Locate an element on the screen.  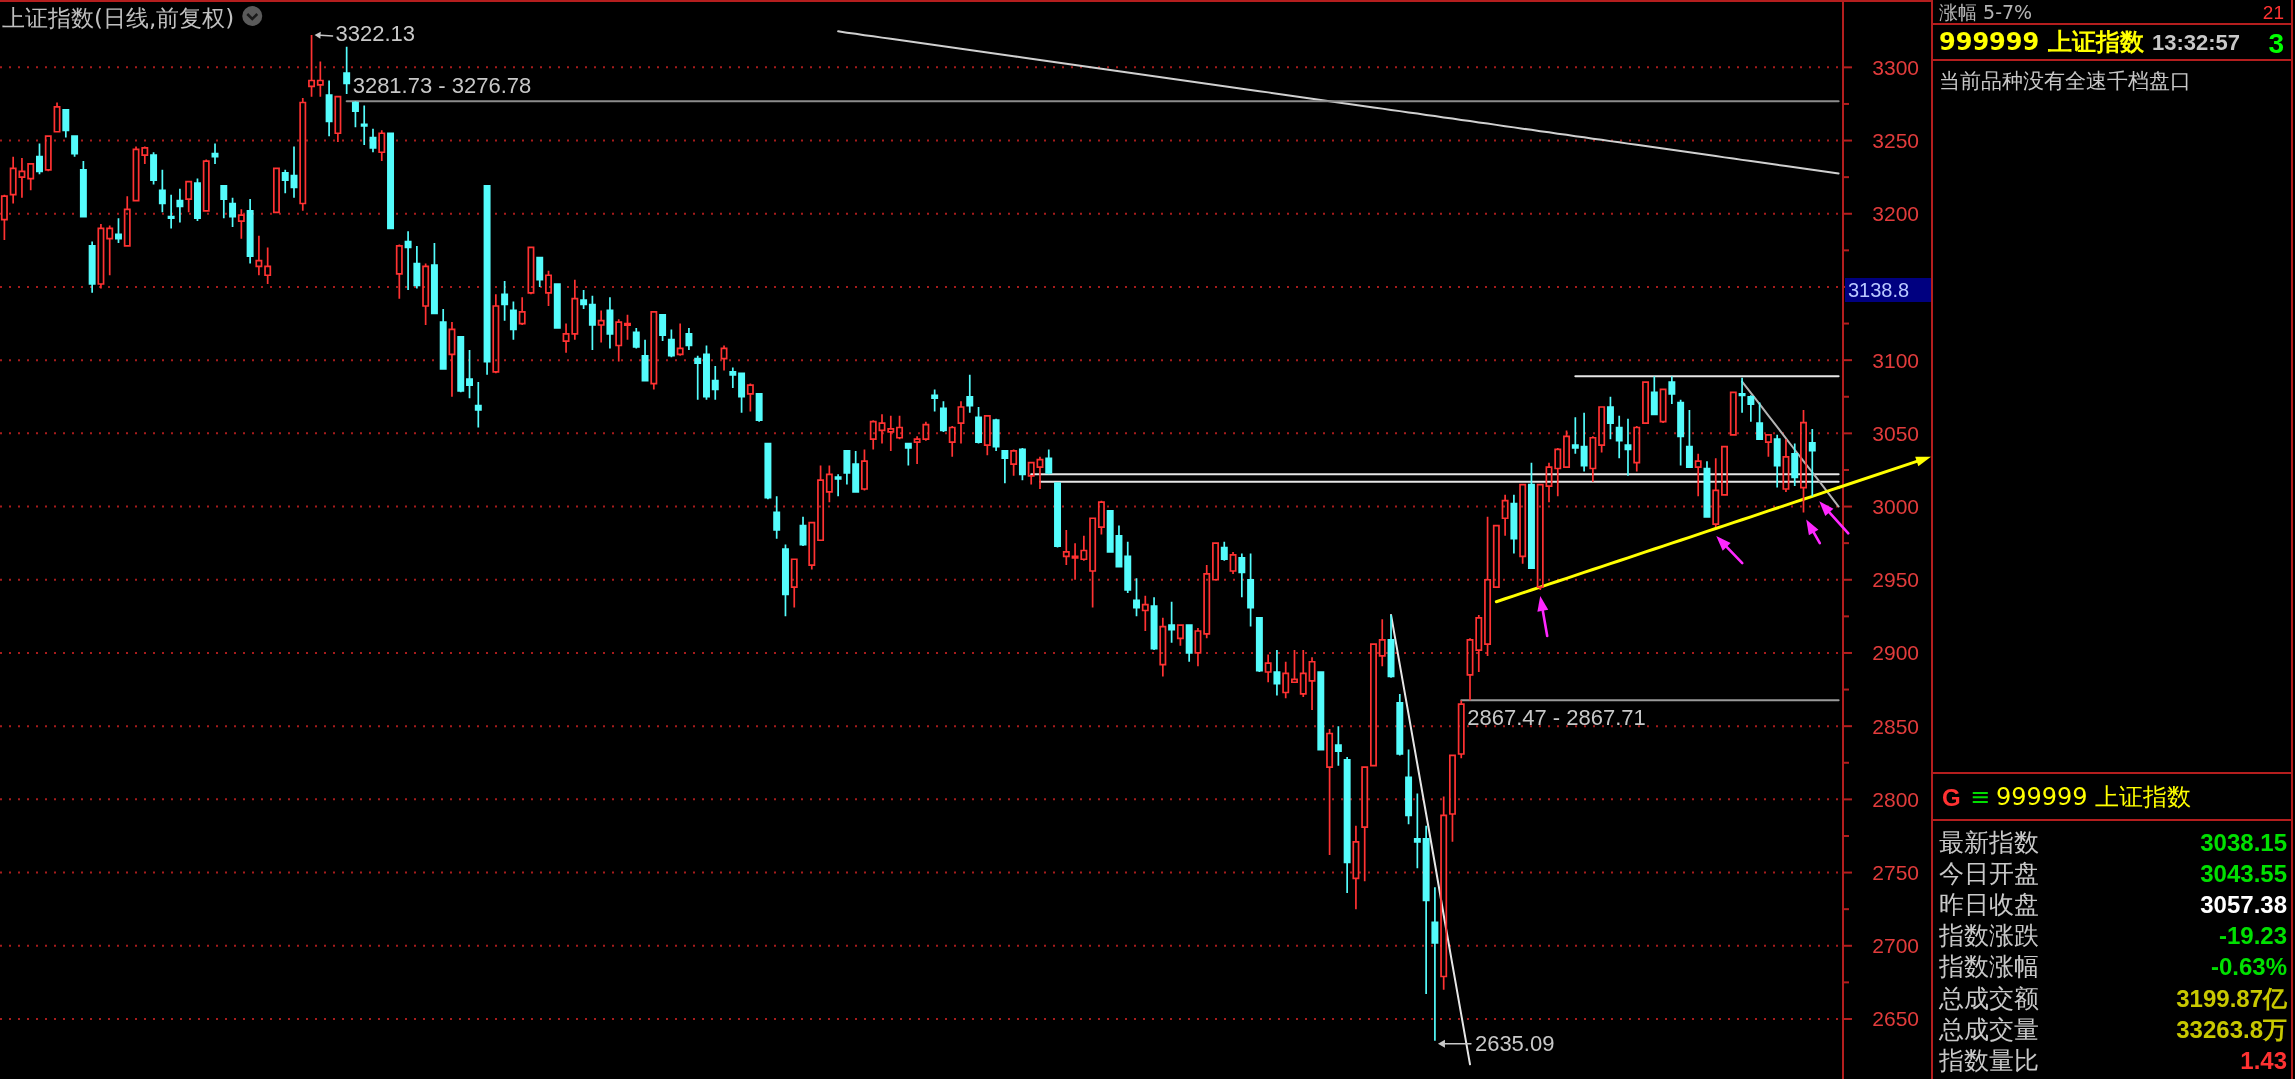
text: 指数量比 is located at coordinates (1988, 1060).